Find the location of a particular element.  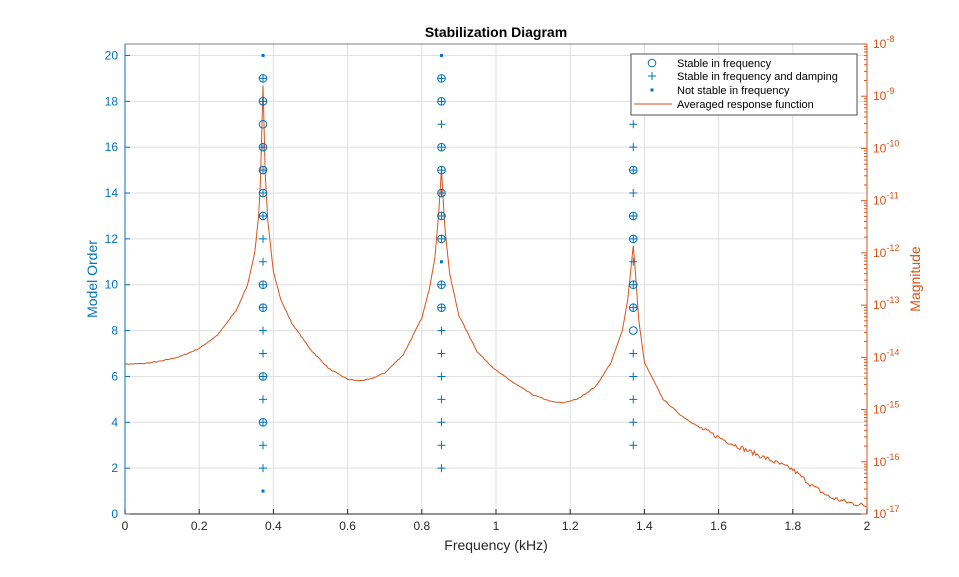

y2-tick-label: 10⁻⁹ is located at coordinates (883, 94).